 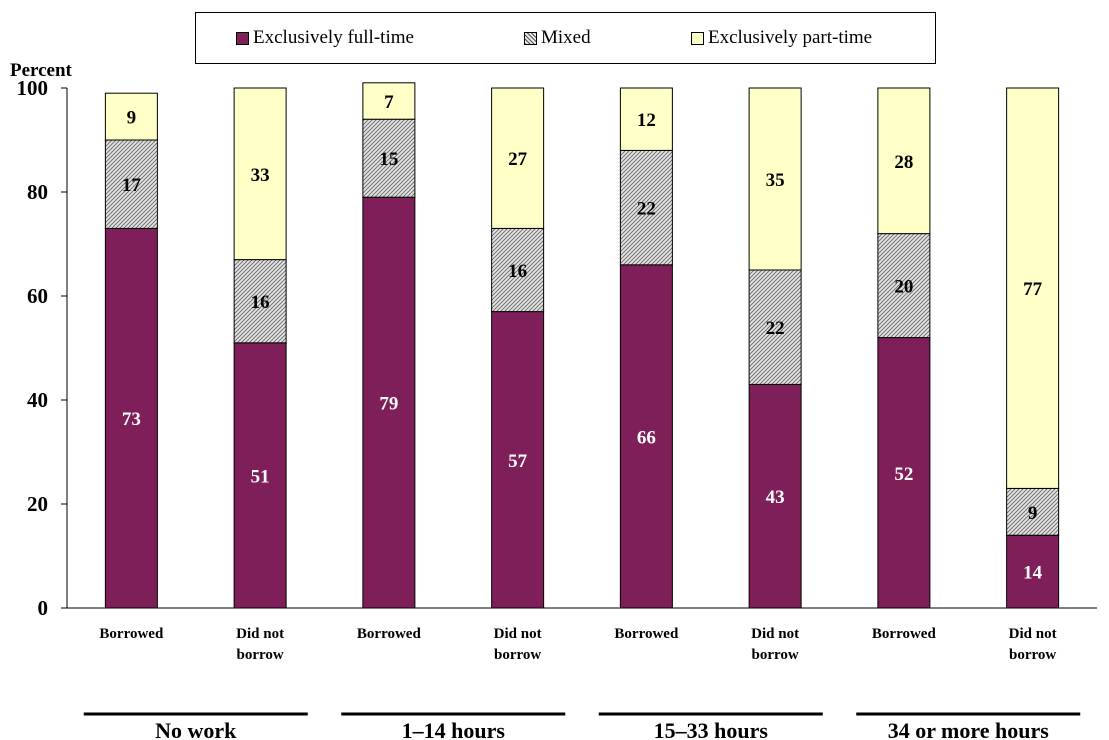 I want to click on data-label: 79, so click(x=388, y=404).